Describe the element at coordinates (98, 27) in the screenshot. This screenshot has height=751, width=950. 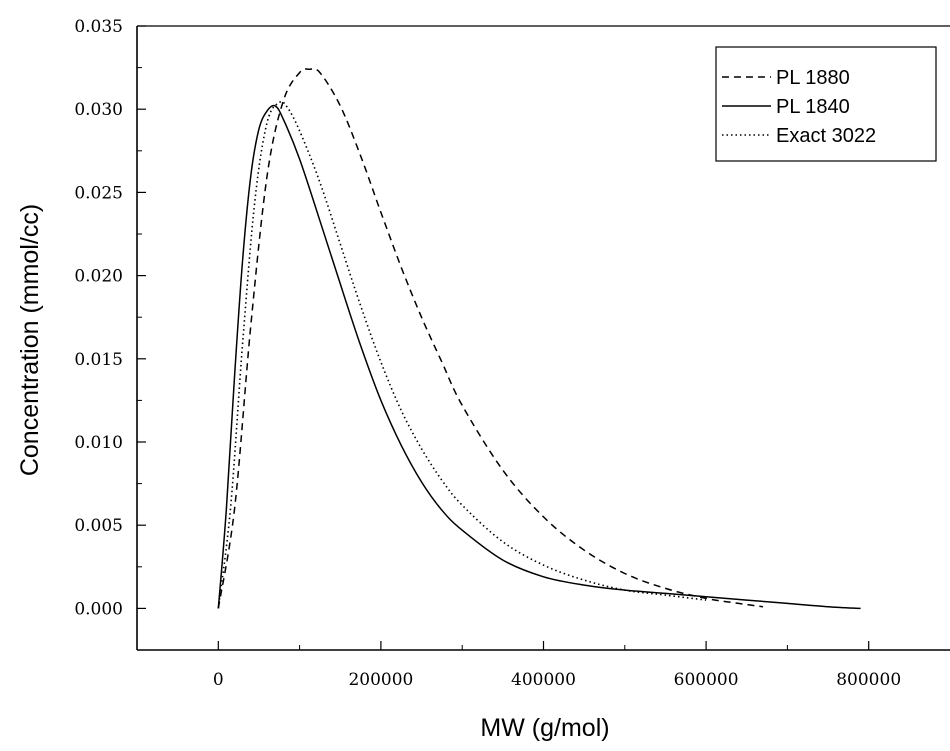
I see `y-tick-label: 0.035` at that location.